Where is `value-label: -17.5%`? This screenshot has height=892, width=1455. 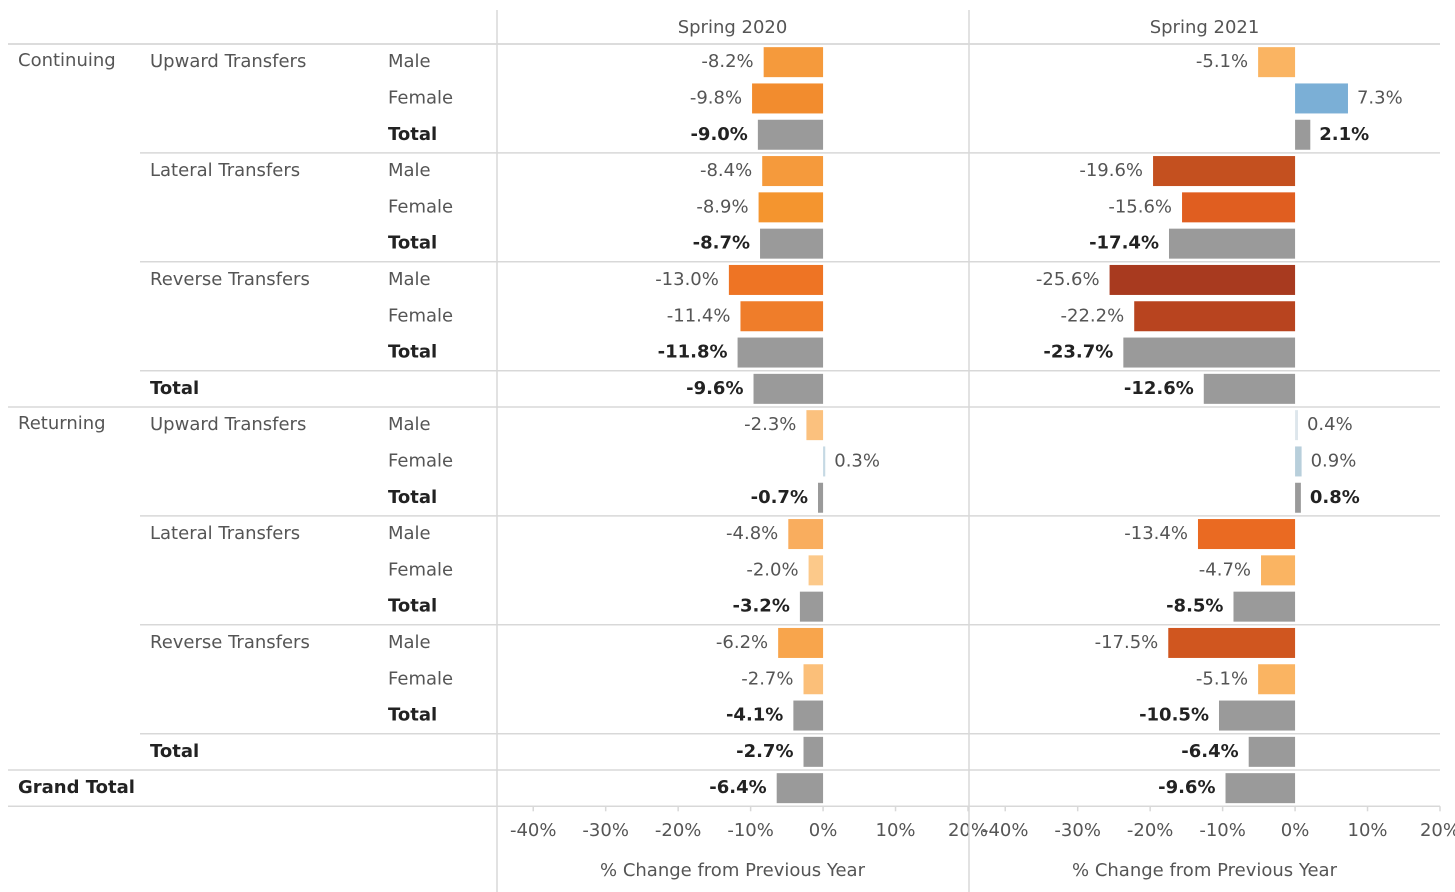
value-label: -17.5% is located at coordinates (1127, 642).